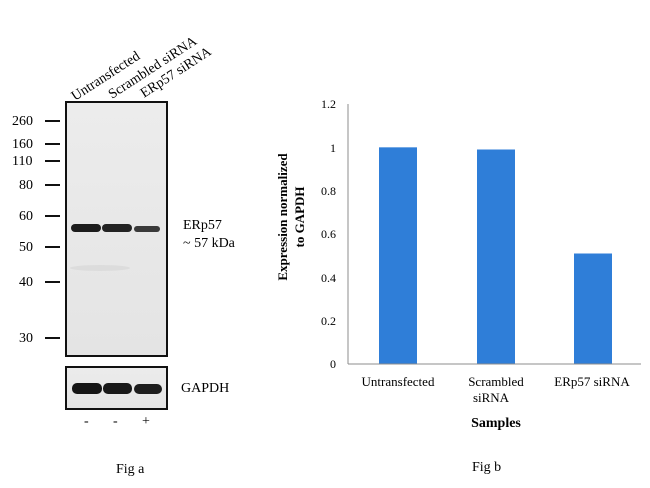  I want to click on gapdh-bands, so click(117, 388).